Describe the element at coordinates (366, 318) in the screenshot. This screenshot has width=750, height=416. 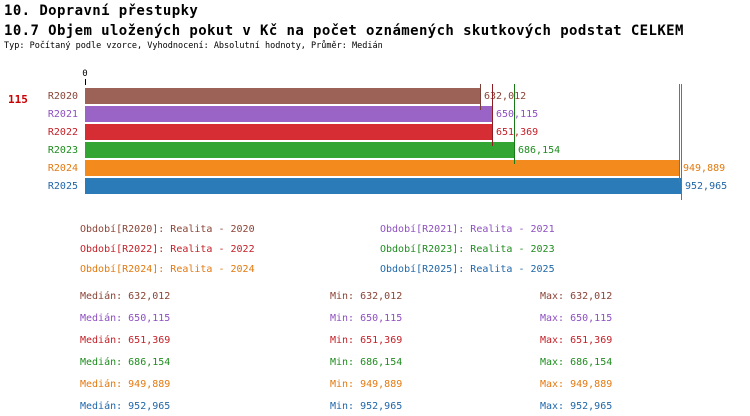
I see `stat-min: Min: 650,115` at that location.